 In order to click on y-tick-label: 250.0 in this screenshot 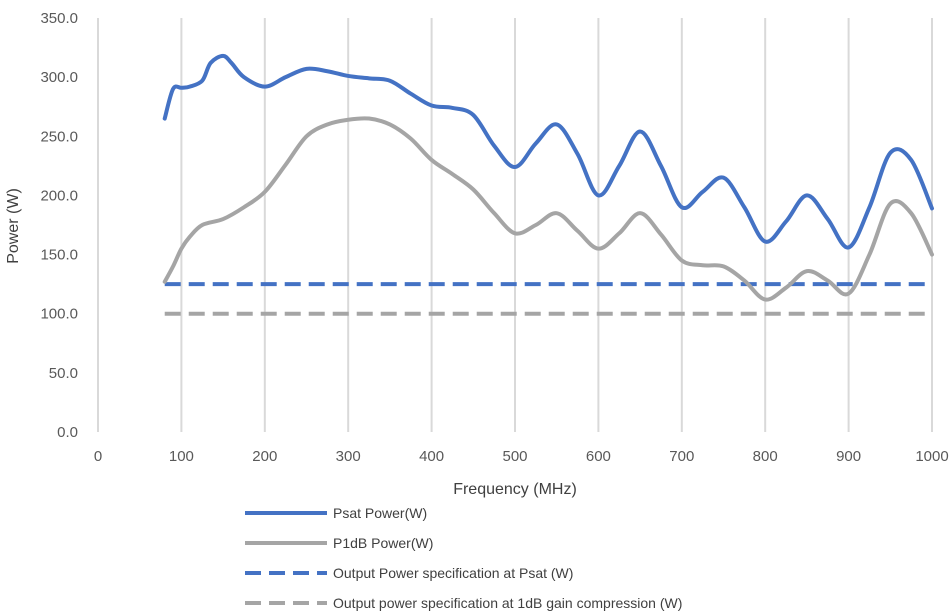, I will do `click(59, 136)`.